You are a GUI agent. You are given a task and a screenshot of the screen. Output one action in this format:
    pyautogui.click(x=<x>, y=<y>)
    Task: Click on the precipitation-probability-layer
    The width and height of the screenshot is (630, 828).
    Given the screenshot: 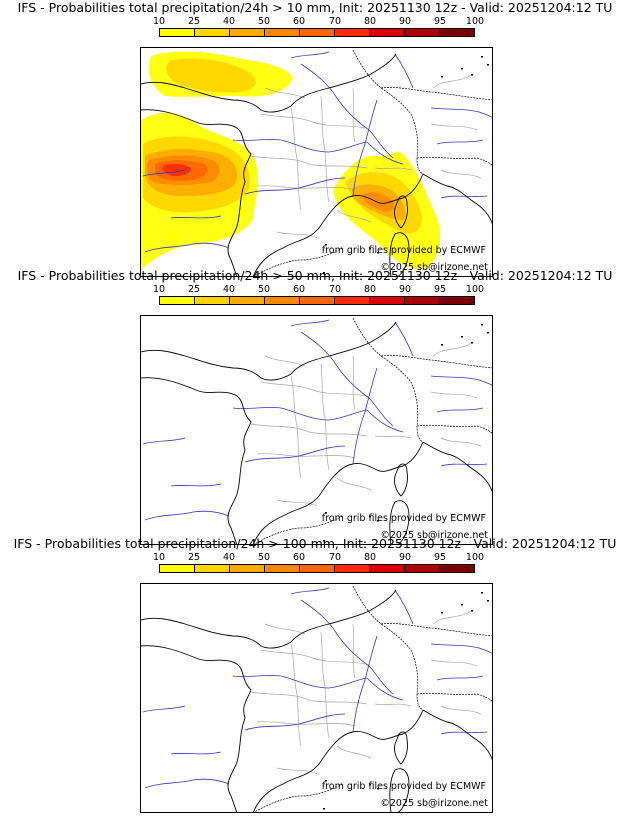 What is the action you would take?
    pyautogui.click(x=291, y=160)
    